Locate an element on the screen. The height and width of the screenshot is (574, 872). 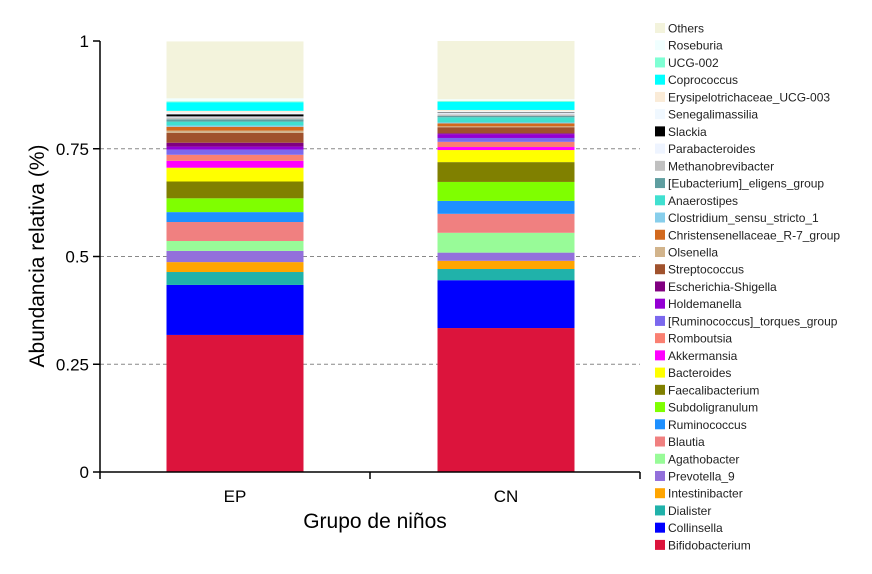
legend-item: Clostridium_sensu_stricto_1 is located at coordinates (737, 218).